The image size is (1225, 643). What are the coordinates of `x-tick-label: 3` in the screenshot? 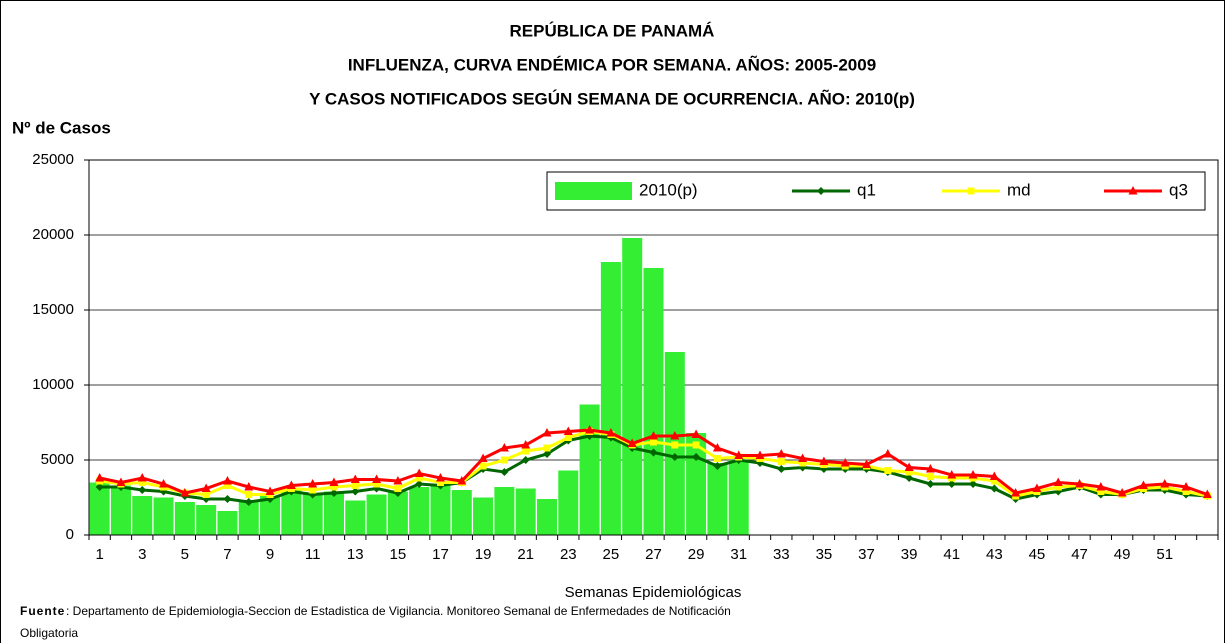 It's located at (142, 554).